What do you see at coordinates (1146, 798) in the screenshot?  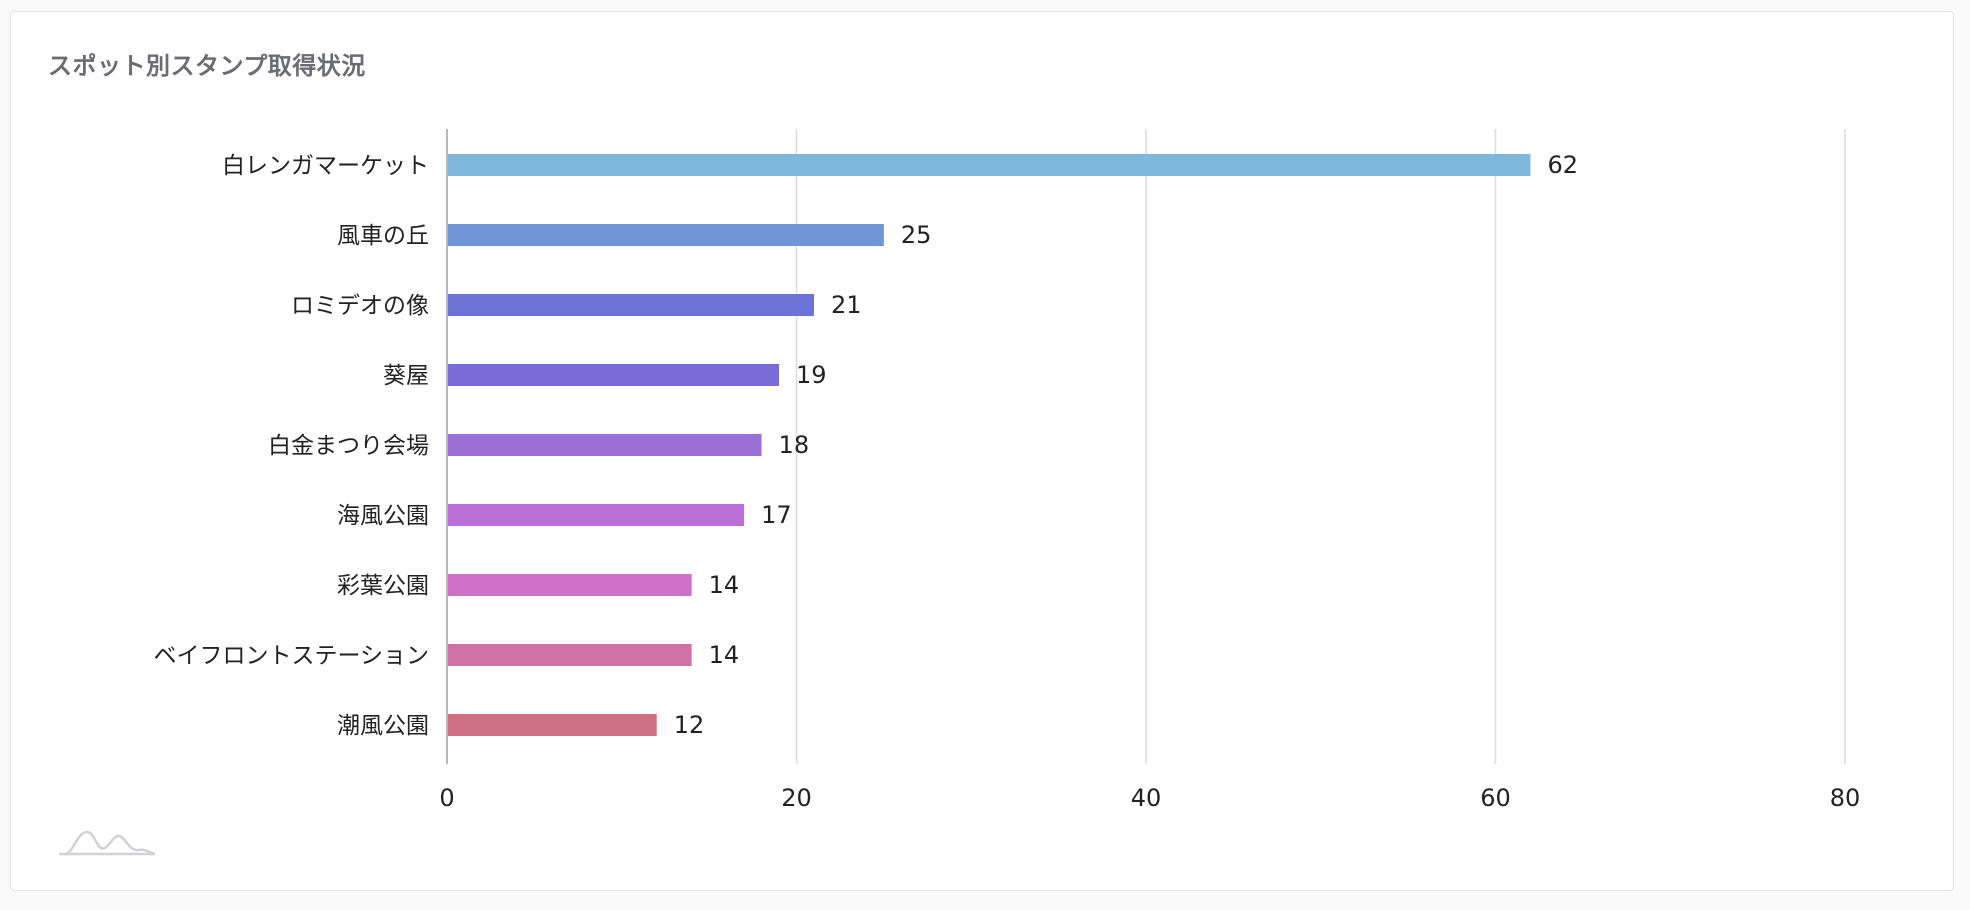 I see `x-tick-label: 40` at bounding box center [1146, 798].